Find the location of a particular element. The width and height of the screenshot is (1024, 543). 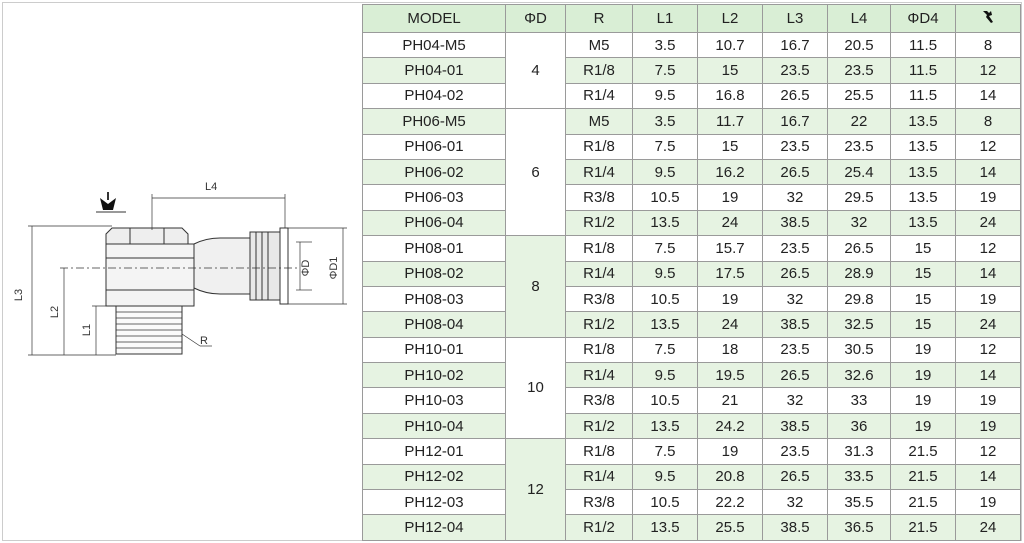

thread-lines is located at coordinates (149, 330).